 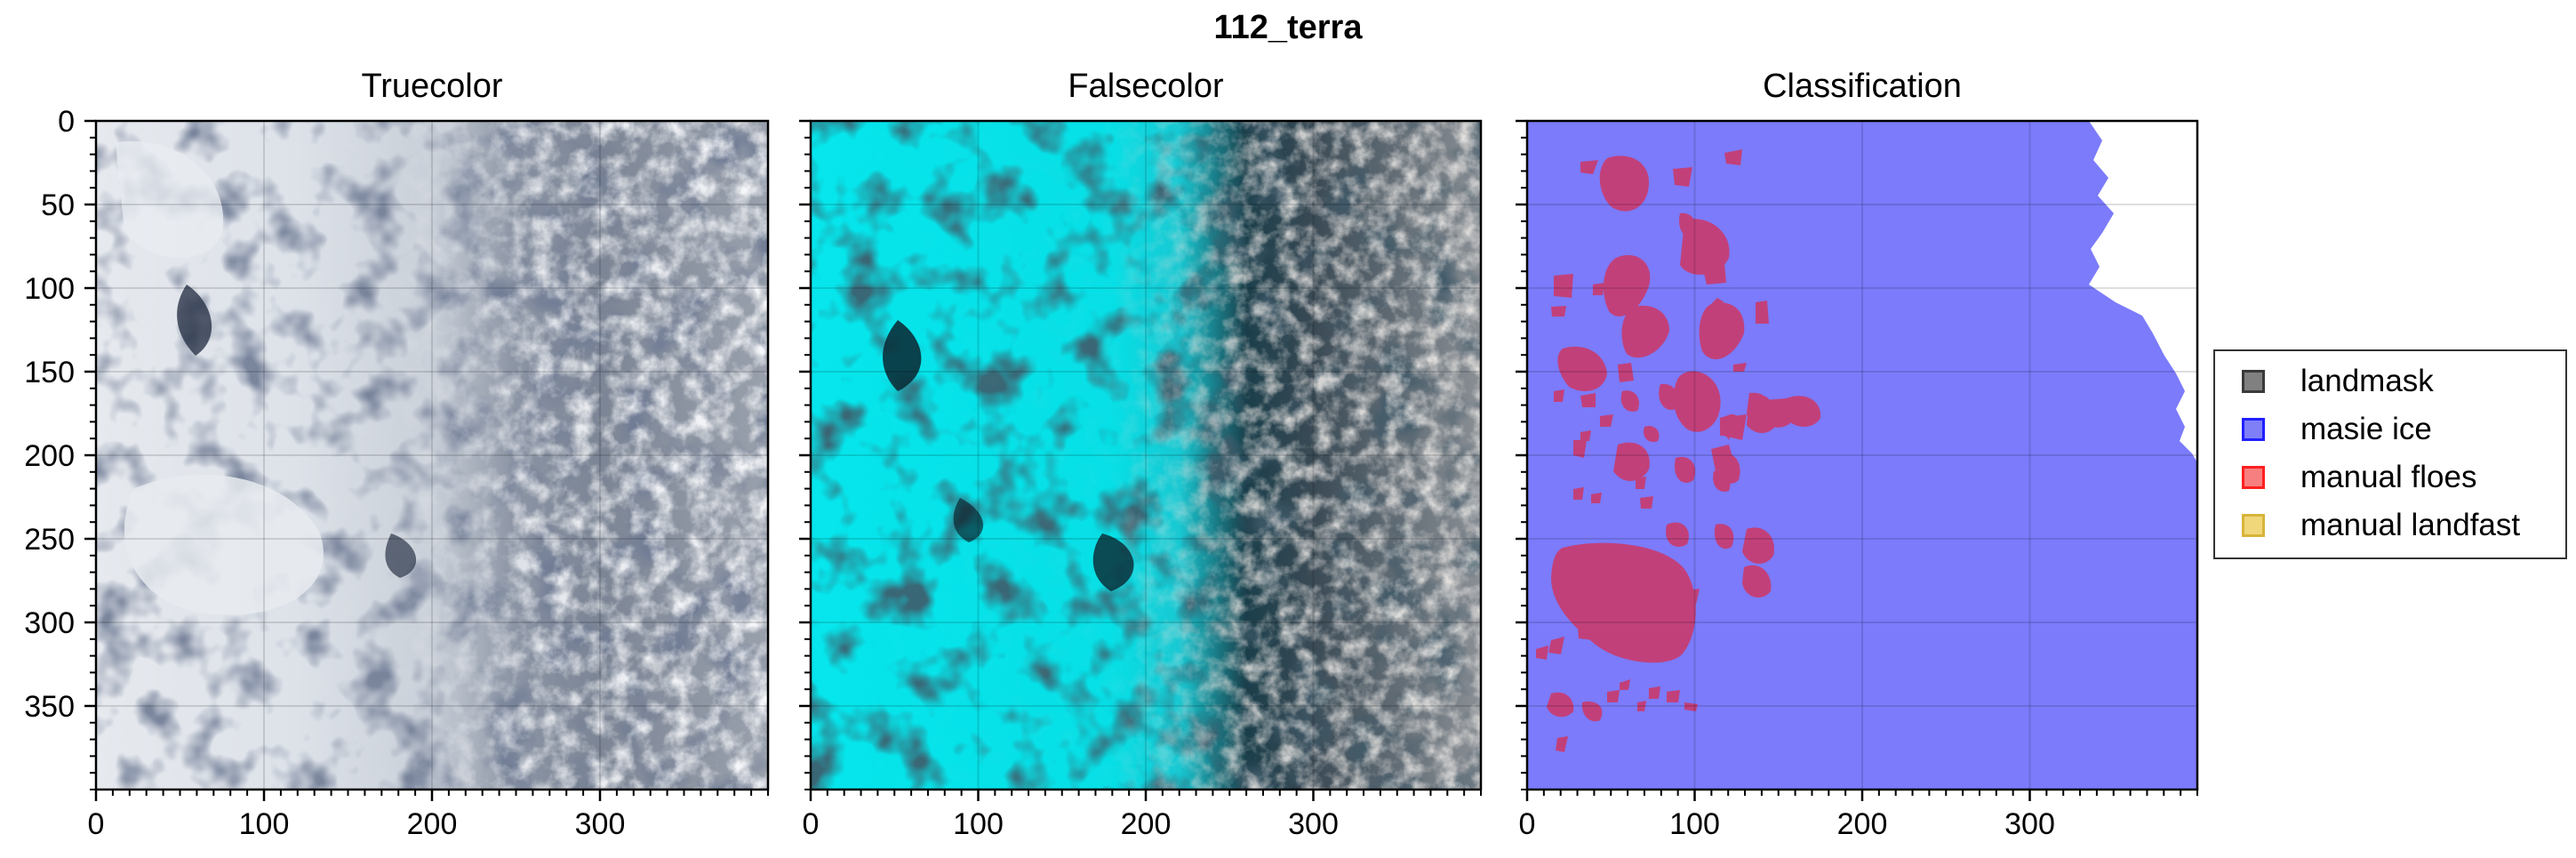 I want to click on x-tick-label-2-100: 100, so click(x=1694, y=824).